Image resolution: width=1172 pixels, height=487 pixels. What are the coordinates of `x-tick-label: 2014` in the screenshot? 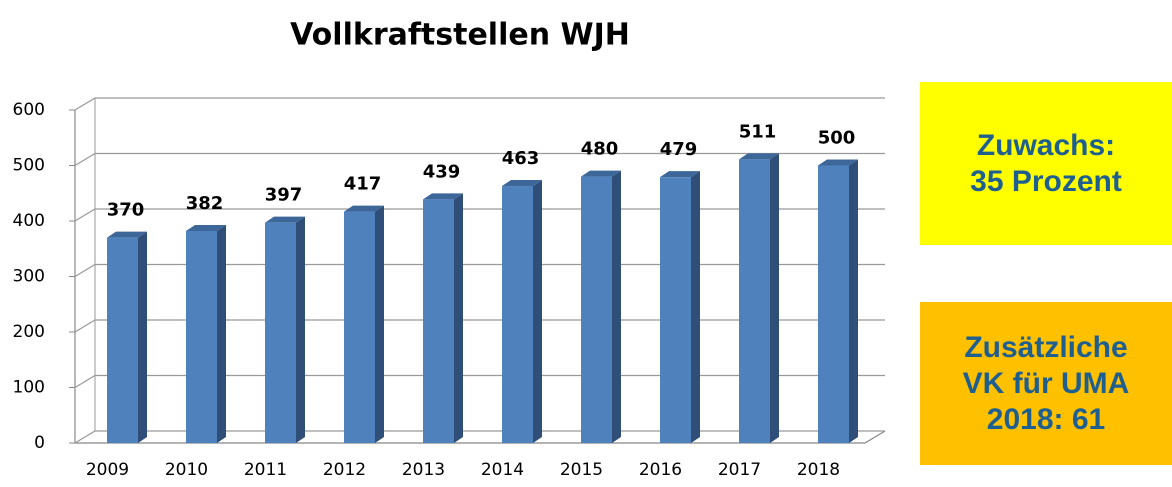 It's located at (502, 470).